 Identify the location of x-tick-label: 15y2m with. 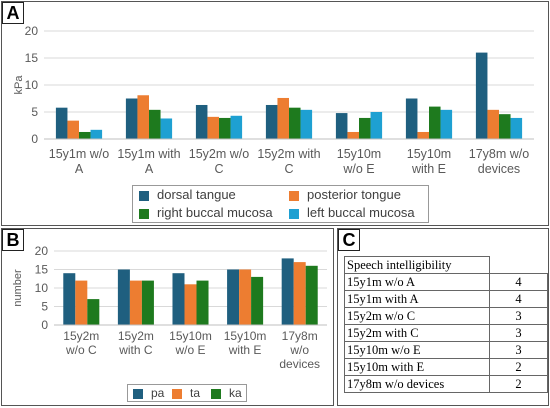
(288, 154).